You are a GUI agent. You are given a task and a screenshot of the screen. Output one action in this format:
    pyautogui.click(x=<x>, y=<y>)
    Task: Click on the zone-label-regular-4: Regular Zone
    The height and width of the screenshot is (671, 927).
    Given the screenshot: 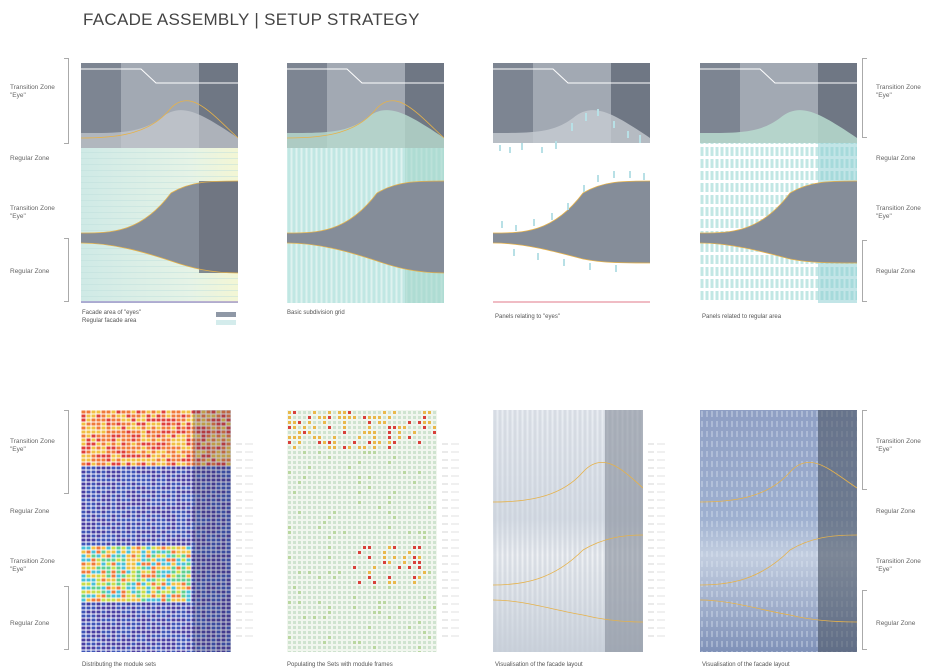 What is the action you would take?
    pyautogui.click(x=30, y=623)
    